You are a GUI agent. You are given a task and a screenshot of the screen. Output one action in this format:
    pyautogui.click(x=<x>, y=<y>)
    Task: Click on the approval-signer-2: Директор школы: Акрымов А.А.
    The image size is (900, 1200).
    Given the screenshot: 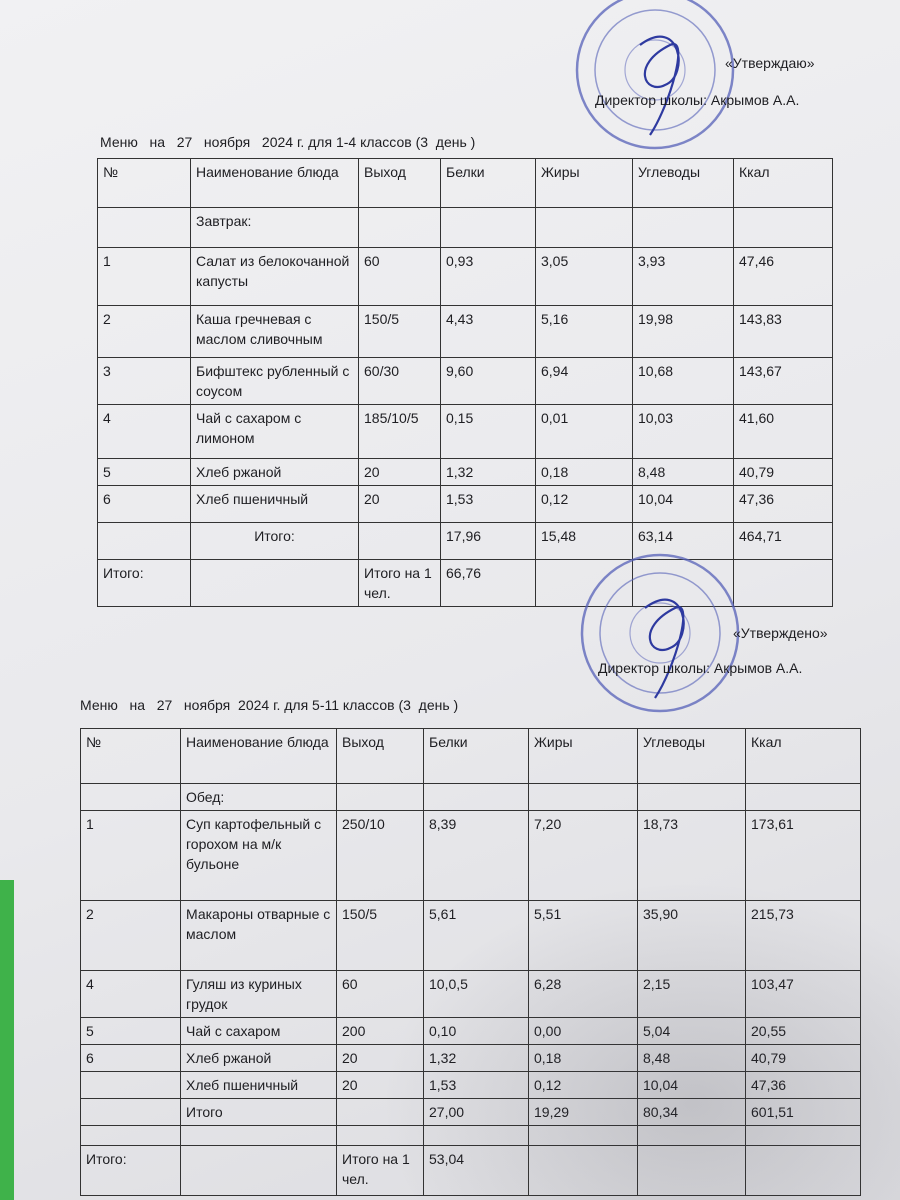 What is the action you would take?
    pyautogui.click(x=700, y=668)
    